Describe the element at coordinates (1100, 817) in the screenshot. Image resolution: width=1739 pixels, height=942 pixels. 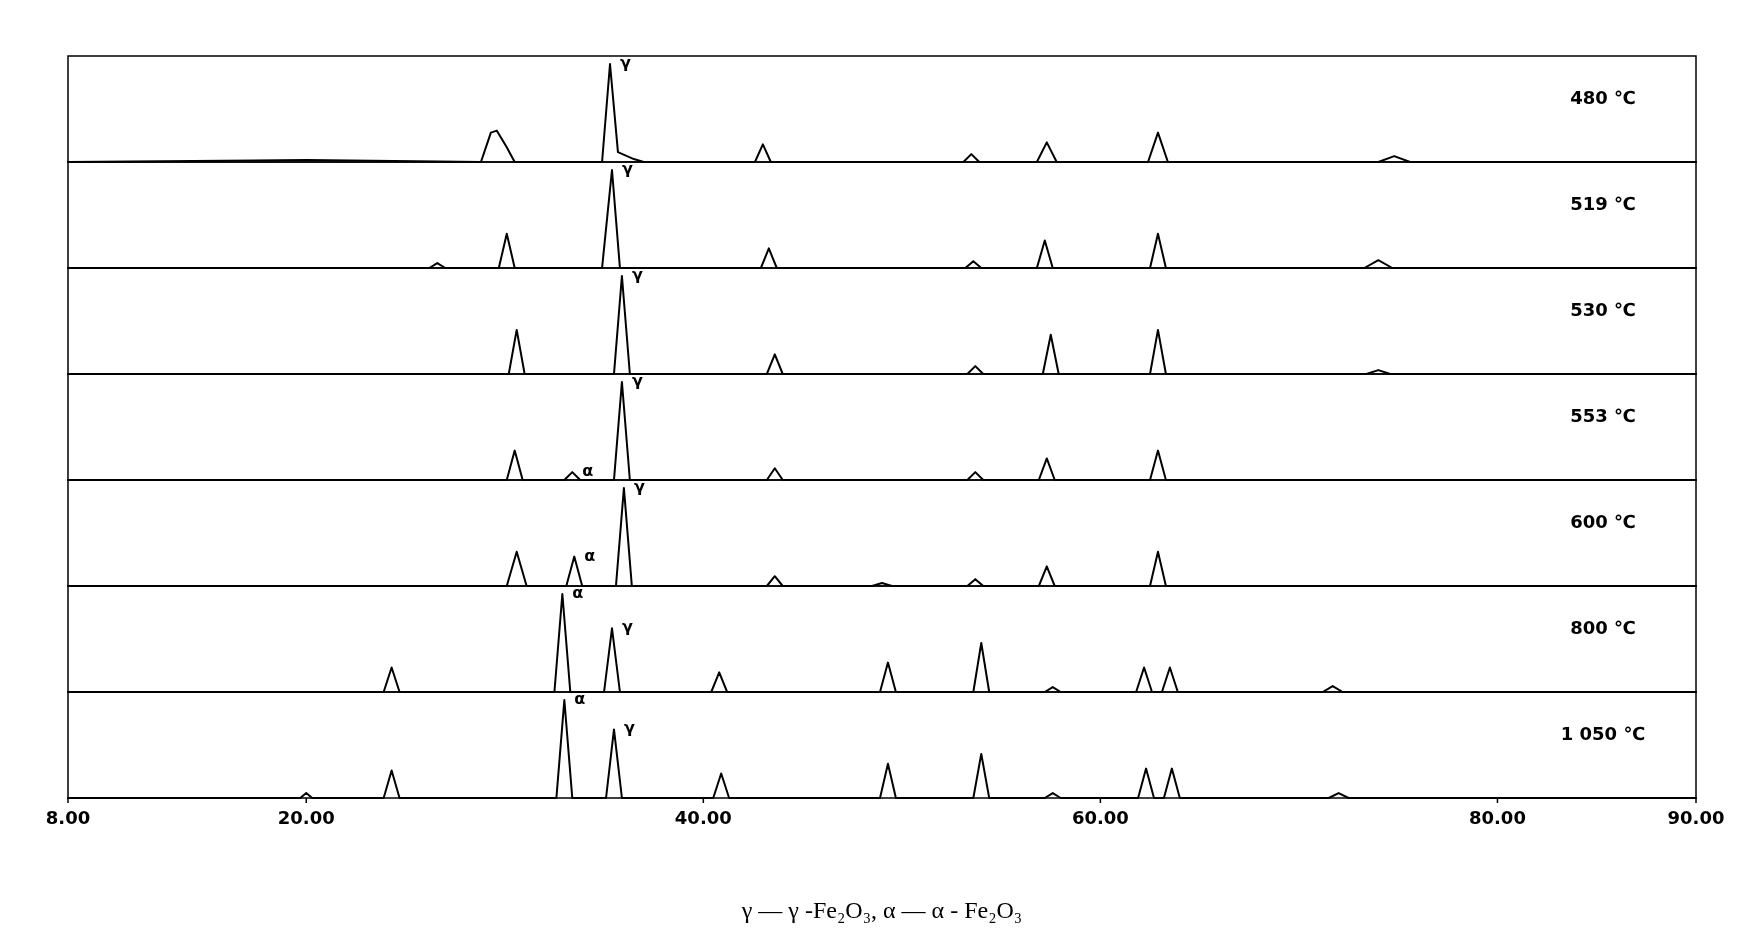
I see `x-tick-label: 60.00` at that location.